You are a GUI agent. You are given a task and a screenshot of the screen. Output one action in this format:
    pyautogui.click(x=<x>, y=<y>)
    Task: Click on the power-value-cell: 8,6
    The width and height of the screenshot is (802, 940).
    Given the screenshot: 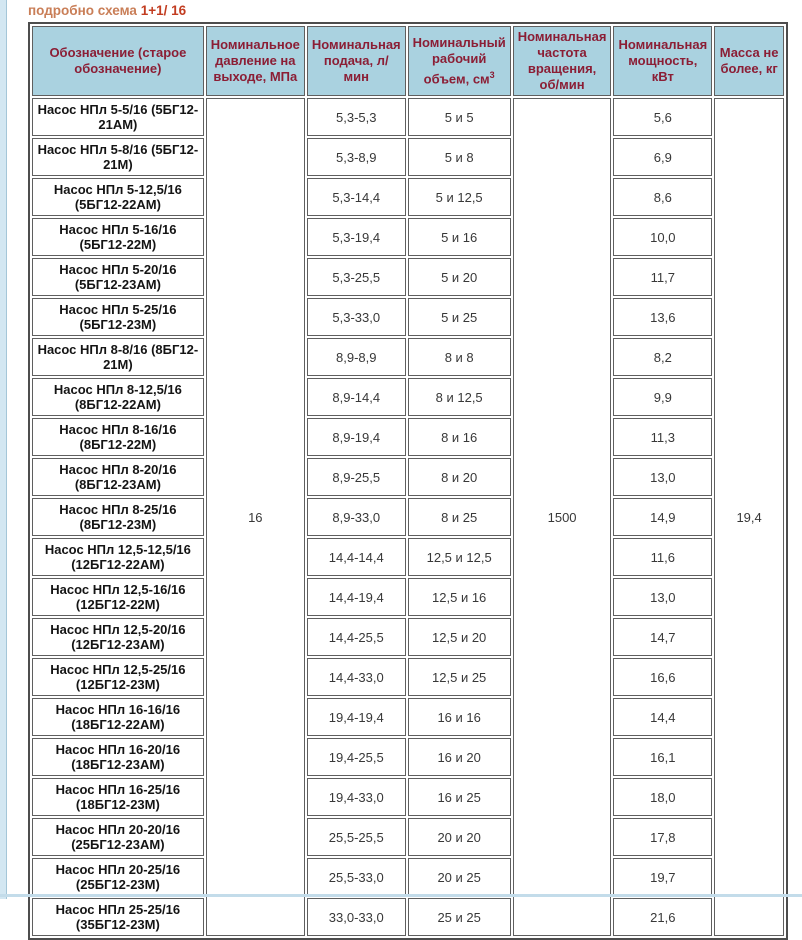 What is the action you would take?
    pyautogui.click(x=662, y=197)
    